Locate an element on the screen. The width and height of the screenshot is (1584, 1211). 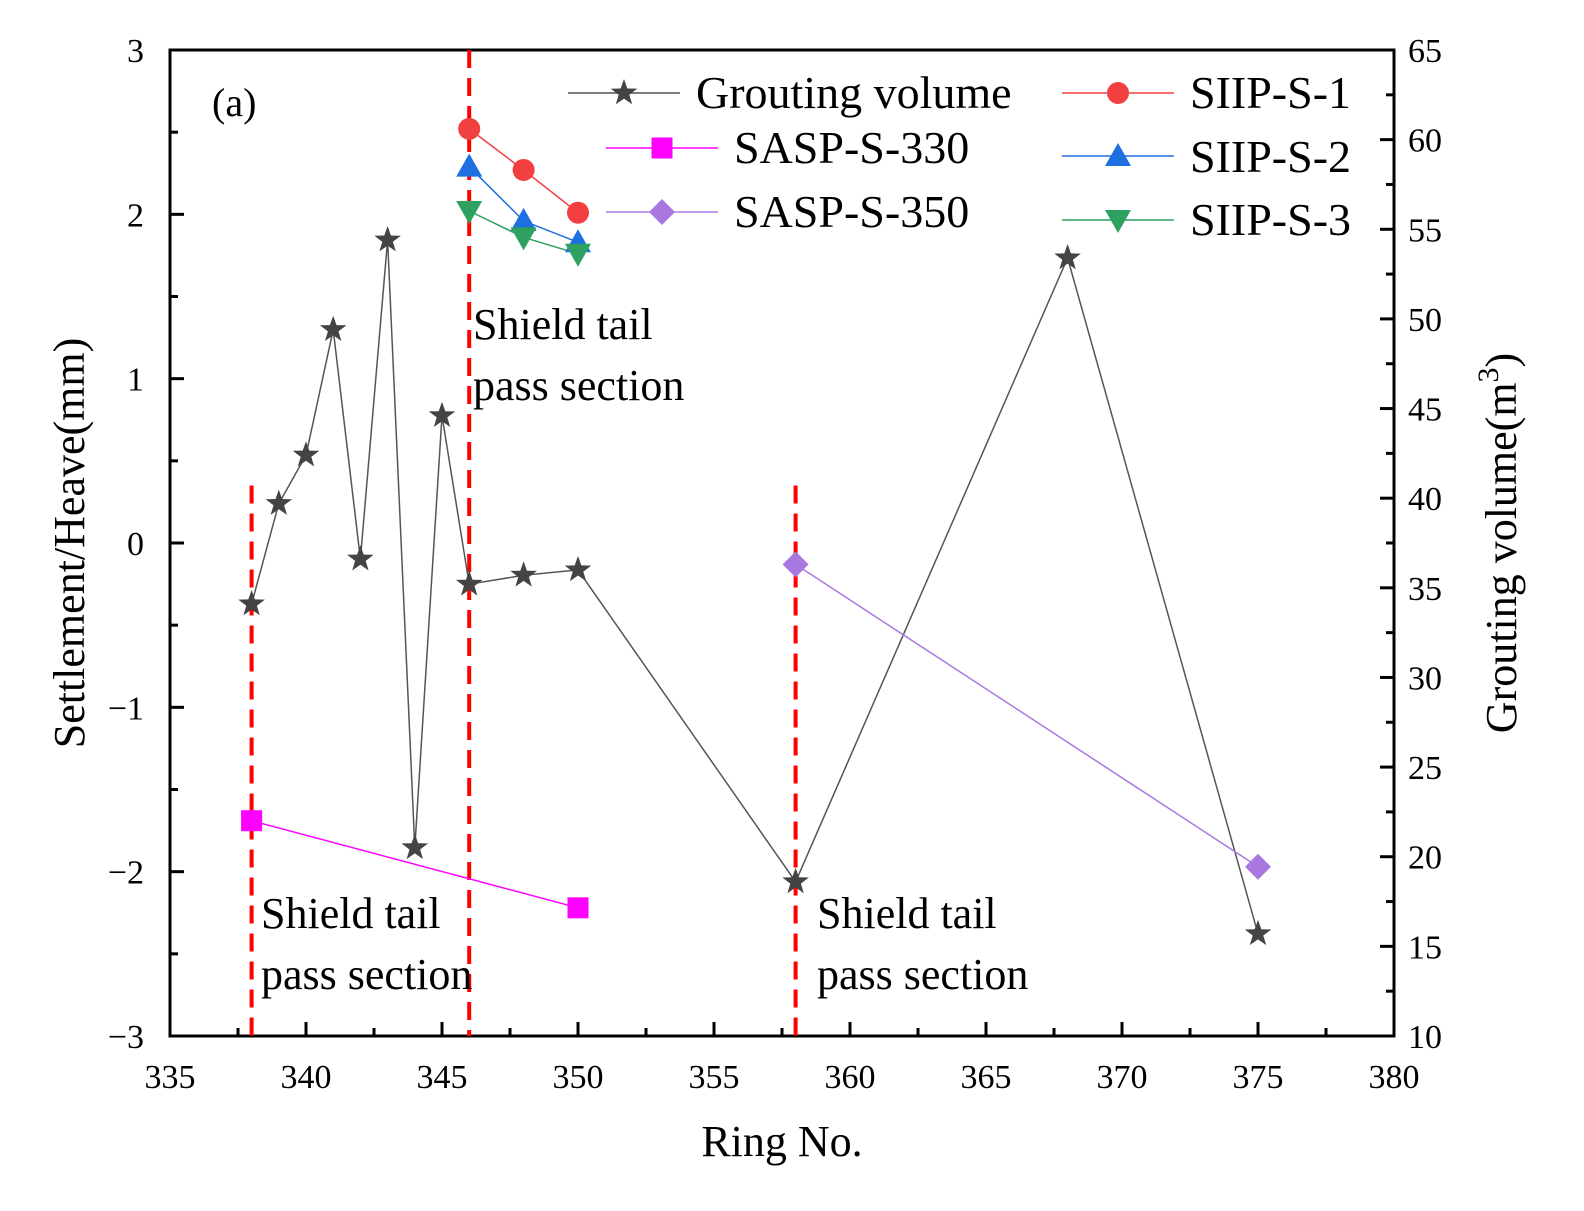
annotation-1-line2: pass section is located at coordinates (578, 385).